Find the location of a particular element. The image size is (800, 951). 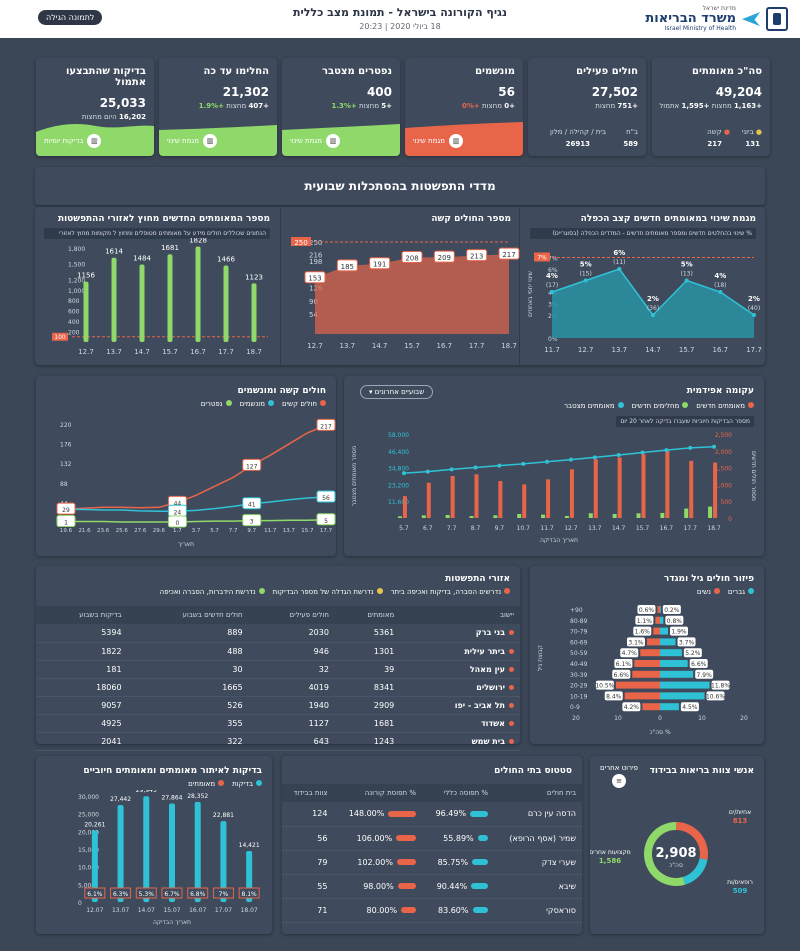

y-tick-label: 800 is located at coordinates (74, 301).